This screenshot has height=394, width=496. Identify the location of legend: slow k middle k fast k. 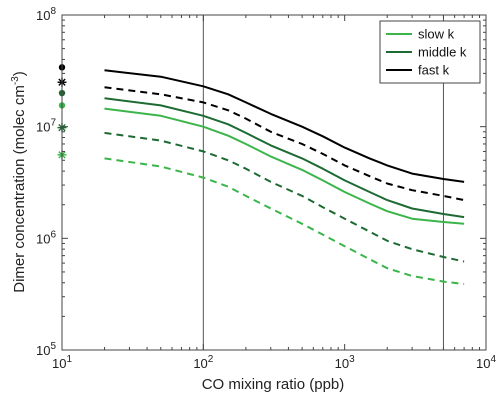
(430, 52).